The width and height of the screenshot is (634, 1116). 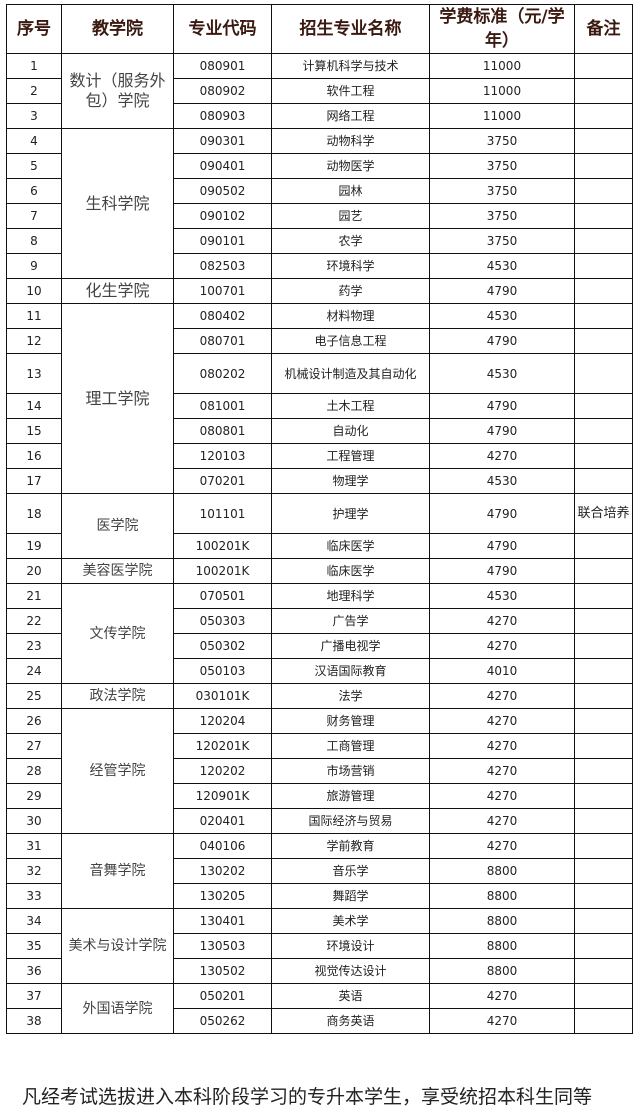 I want to click on table-row: 33 130205 舞蹈学 8800, so click(x=319, y=896).